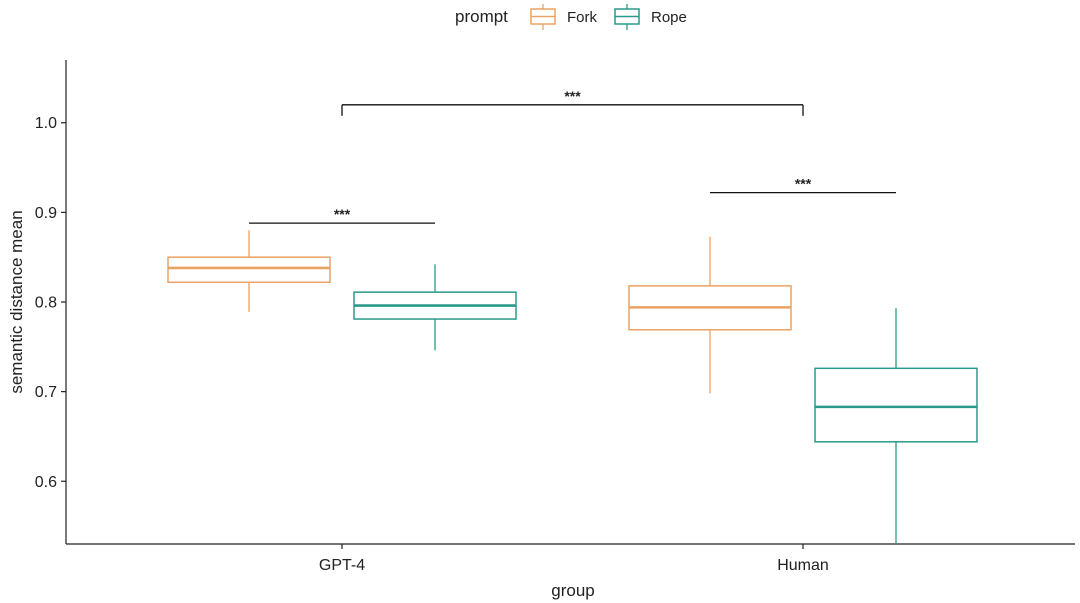 Image resolution: width=1080 pixels, height=603 pixels. What do you see at coordinates (572, 156) in the screenshot?
I see `significance-brackets: *** *** ***` at bounding box center [572, 156].